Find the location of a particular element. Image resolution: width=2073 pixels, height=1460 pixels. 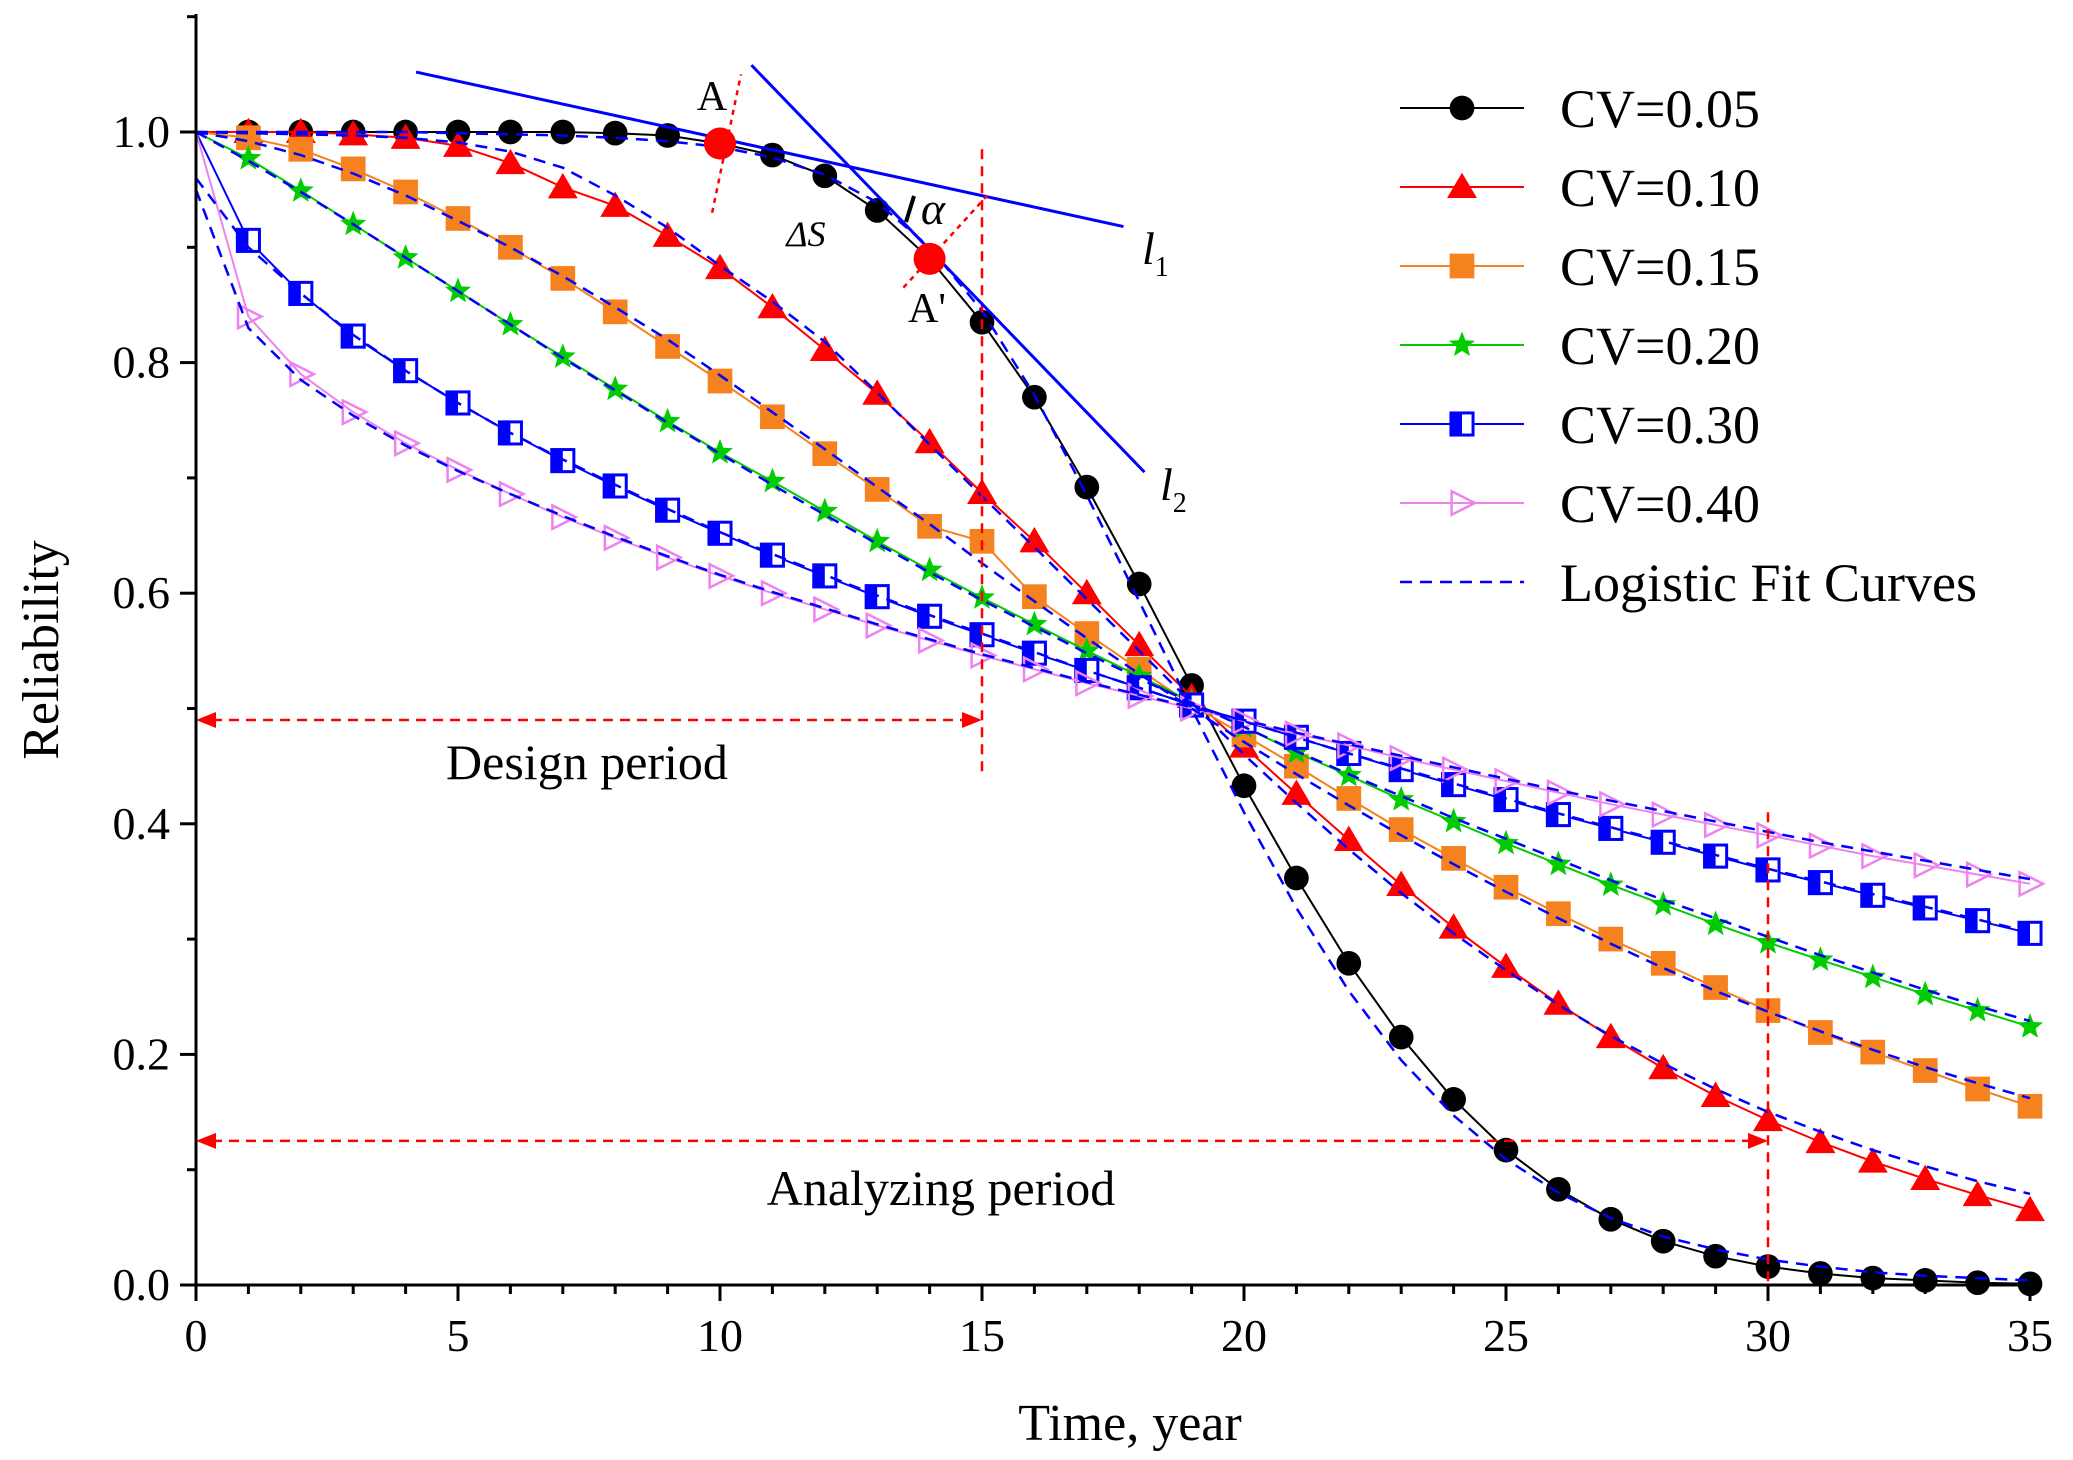

normal-line-a-prime is located at coordinates (945, 241).